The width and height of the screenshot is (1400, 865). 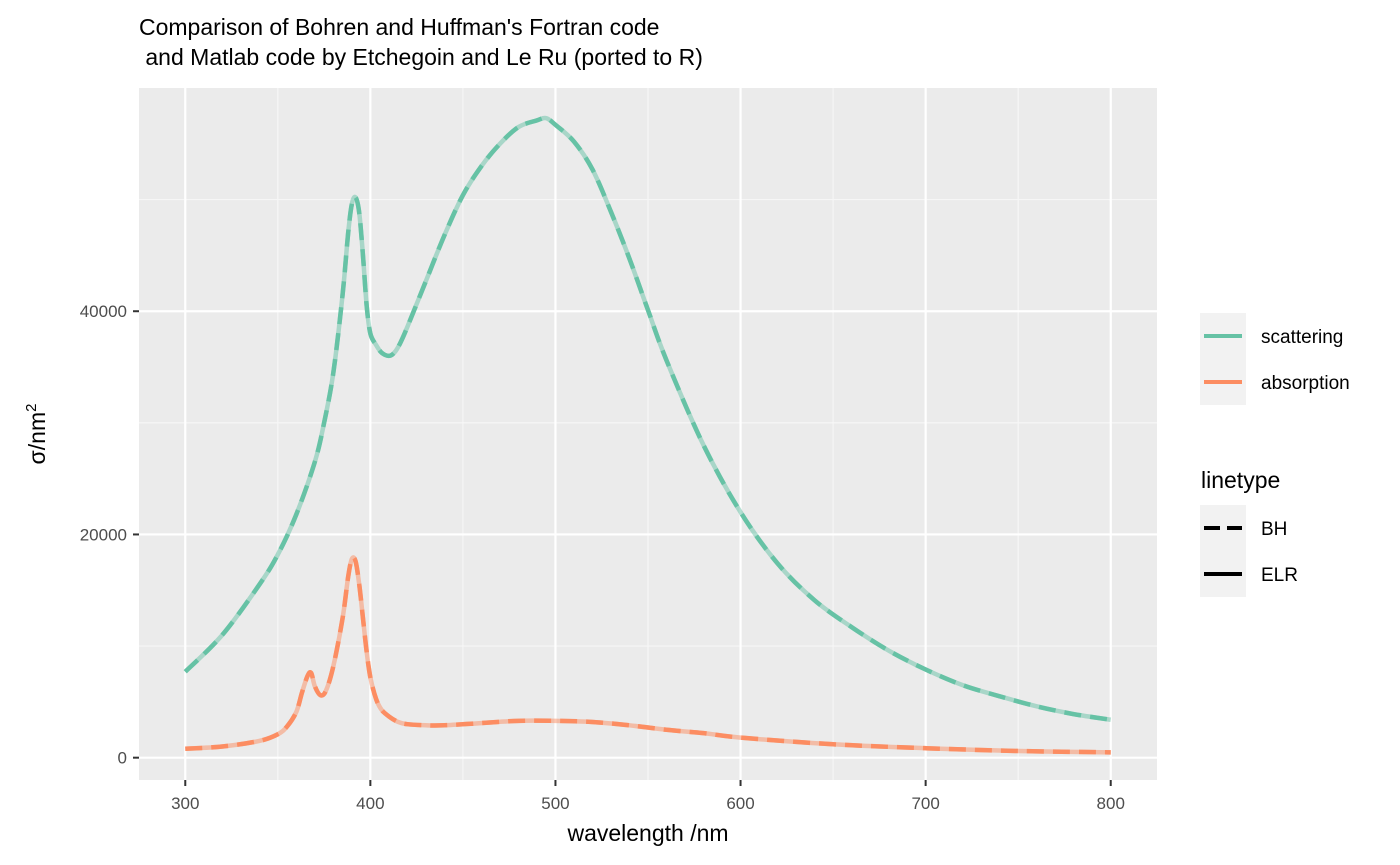 What do you see at coordinates (1111, 803) in the screenshot?
I see `x-tick-label: 800` at bounding box center [1111, 803].